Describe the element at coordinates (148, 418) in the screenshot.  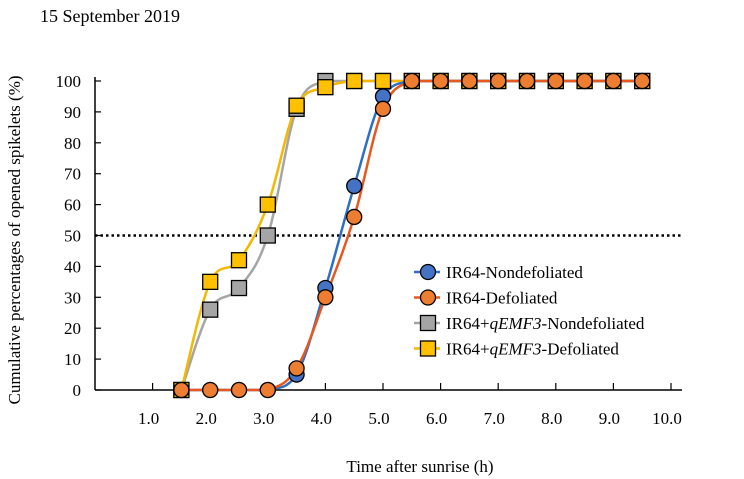
I see `x-tick-label: 1.0` at that location.